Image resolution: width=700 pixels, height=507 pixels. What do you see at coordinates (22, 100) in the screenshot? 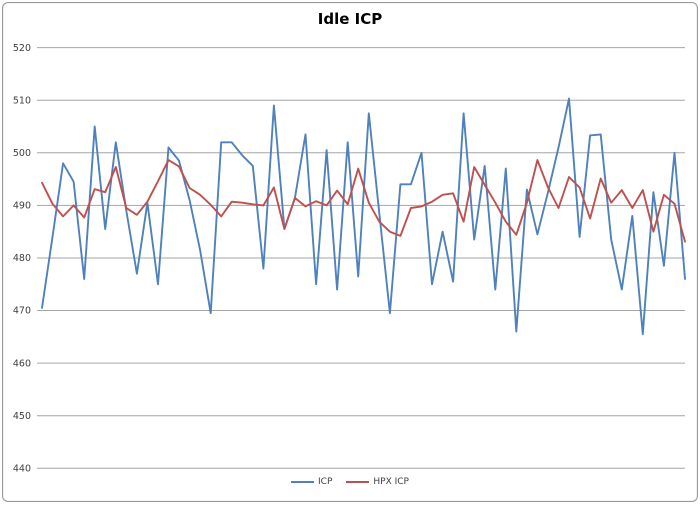
I see `y-tick-label-510: 510` at bounding box center [22, 100].